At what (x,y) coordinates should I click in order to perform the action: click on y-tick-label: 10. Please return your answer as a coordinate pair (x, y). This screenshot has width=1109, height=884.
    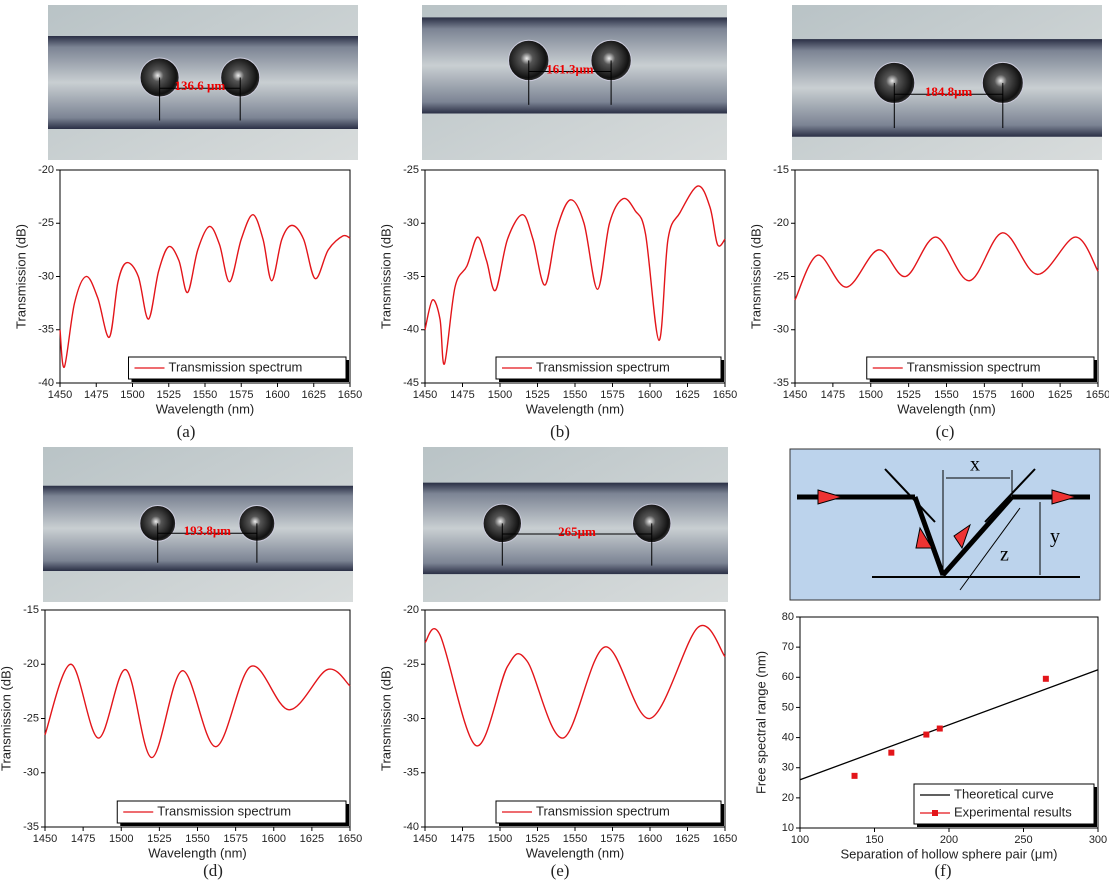
    Looking at the image, I should click on (788, 828).